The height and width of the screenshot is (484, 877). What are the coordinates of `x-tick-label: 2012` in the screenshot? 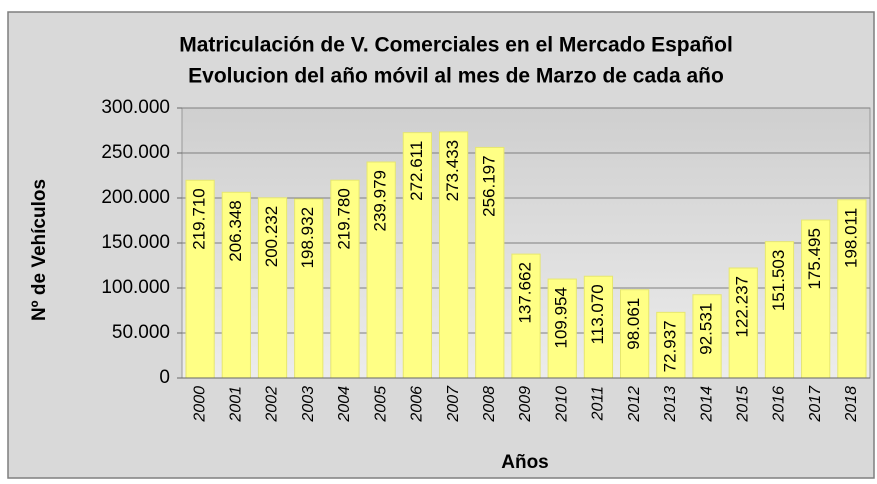 It's located at (634, 404).